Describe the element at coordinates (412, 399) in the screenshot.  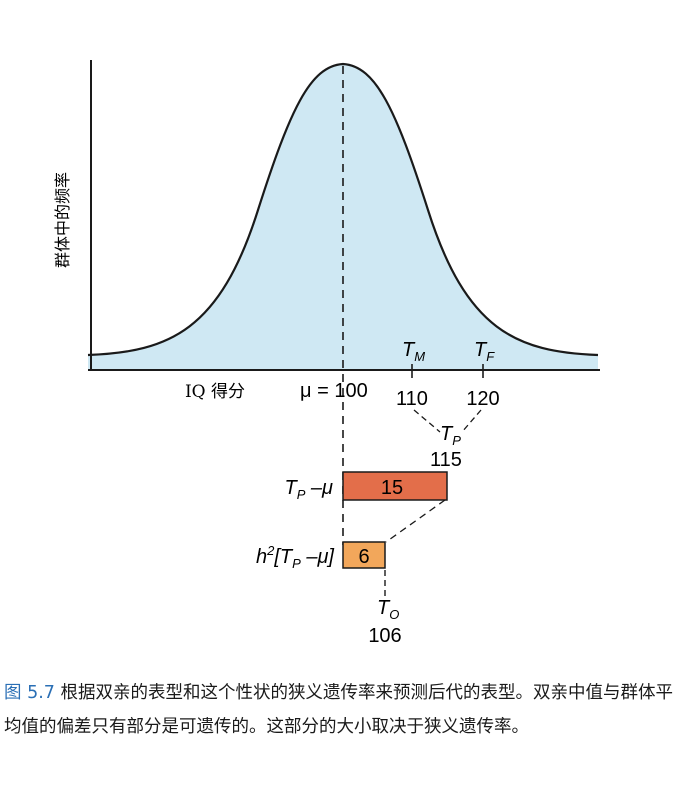
I see `tm-value: 110` at that location.